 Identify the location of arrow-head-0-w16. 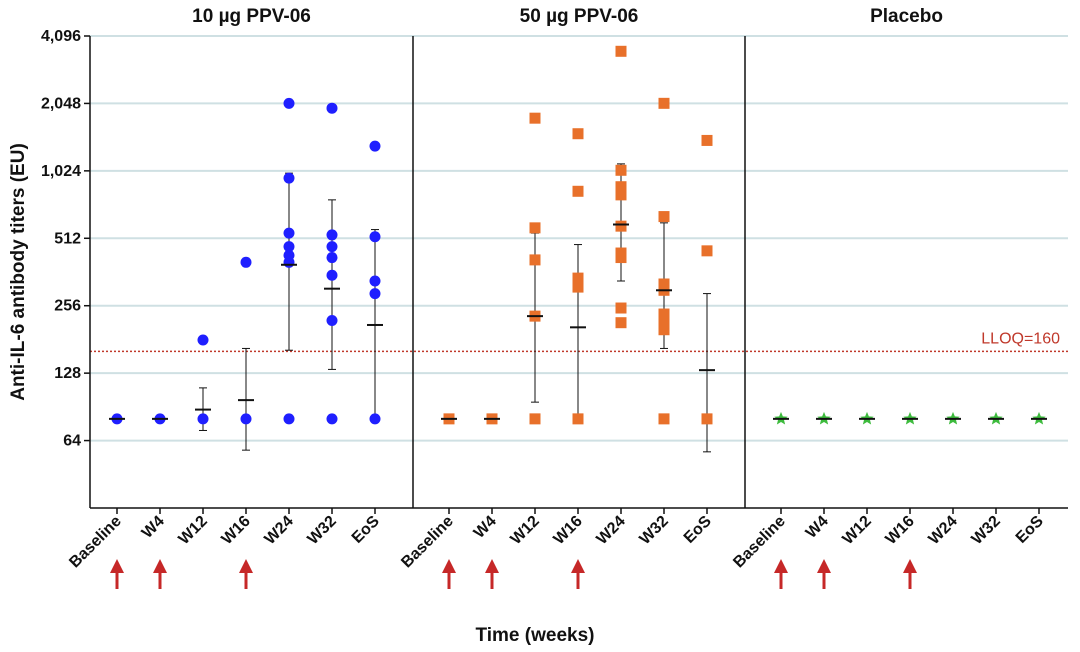
(246, 566).